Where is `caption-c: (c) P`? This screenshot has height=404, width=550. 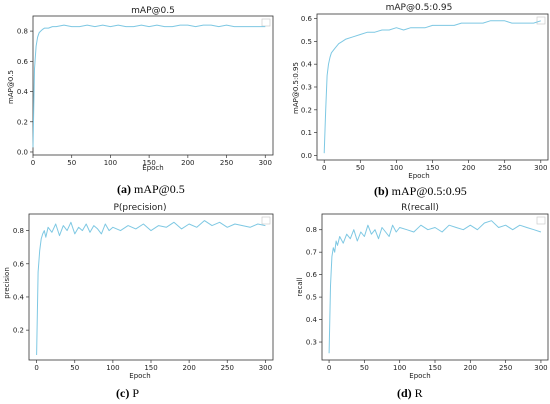 caption-c: (c) P is located at coordinates (127, 393).